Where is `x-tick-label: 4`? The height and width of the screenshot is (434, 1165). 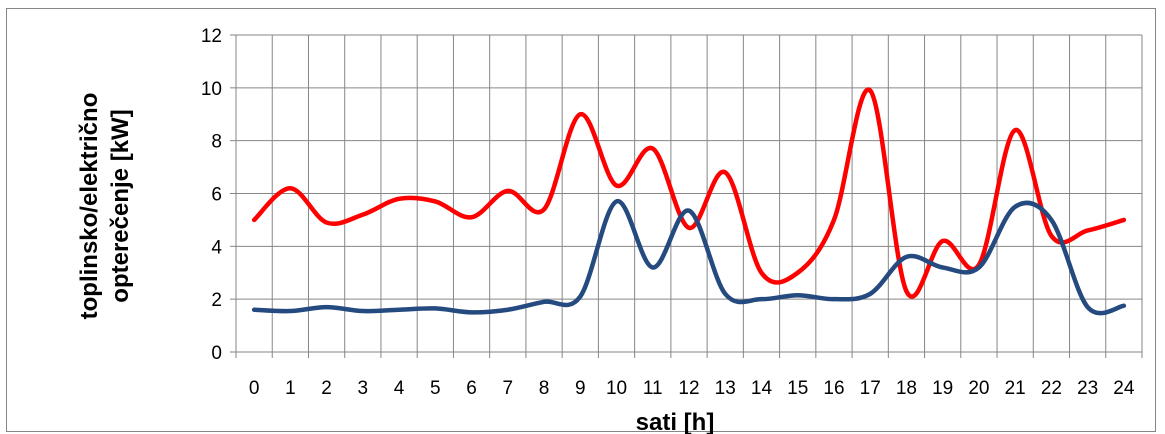 x-tick-label: 4 is located at coordinates (399, 388).